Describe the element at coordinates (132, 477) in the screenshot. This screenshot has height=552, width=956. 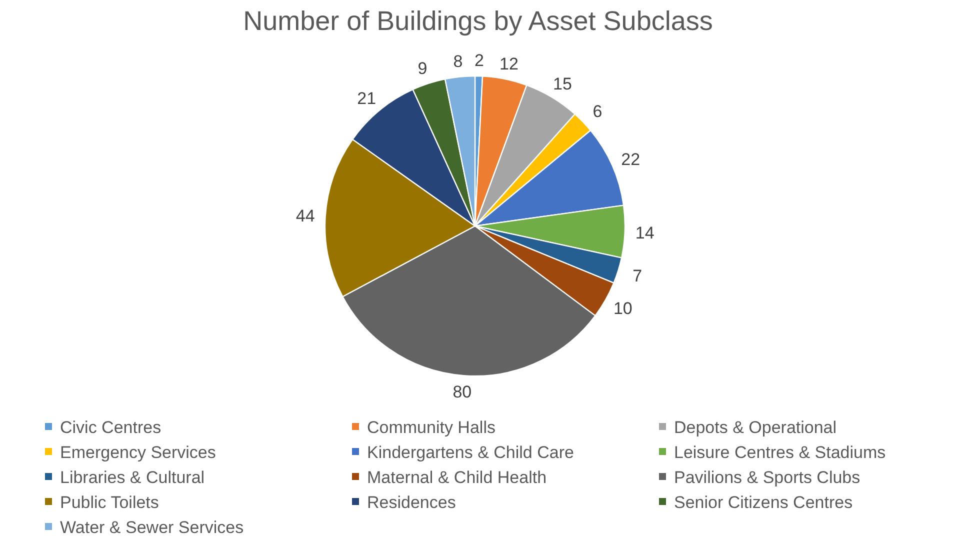
I see `legend-label: Libraries & Cultural` at that location.